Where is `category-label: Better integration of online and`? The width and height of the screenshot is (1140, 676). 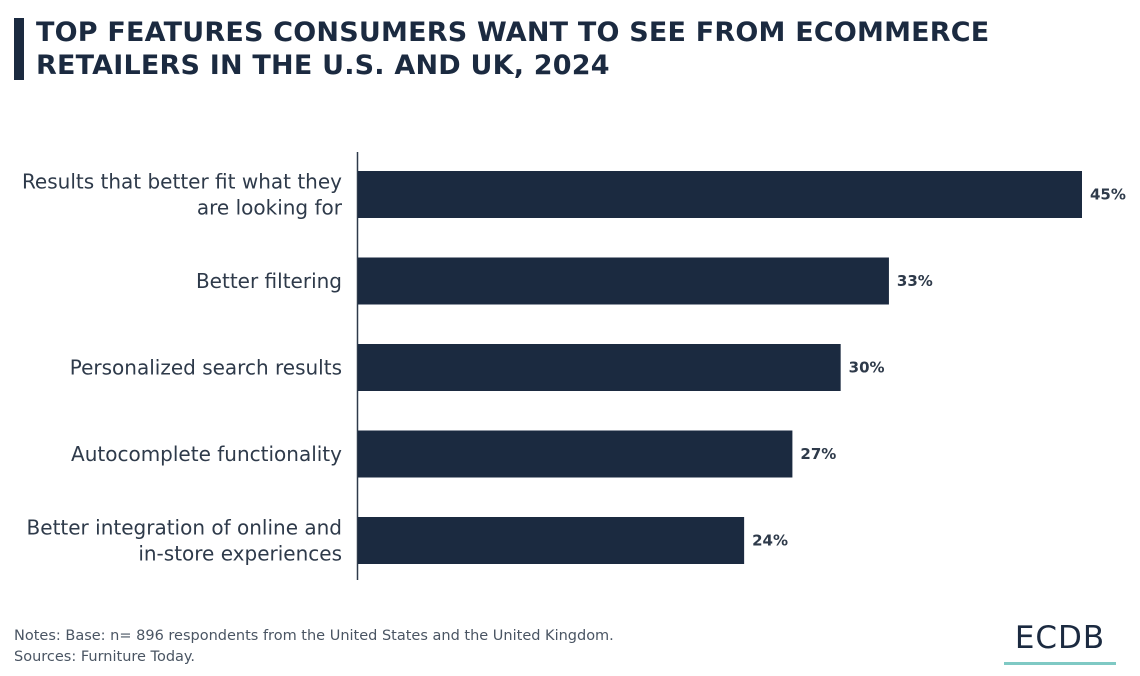
category-label: Better integration of online and is located at coordinates (184, 528).